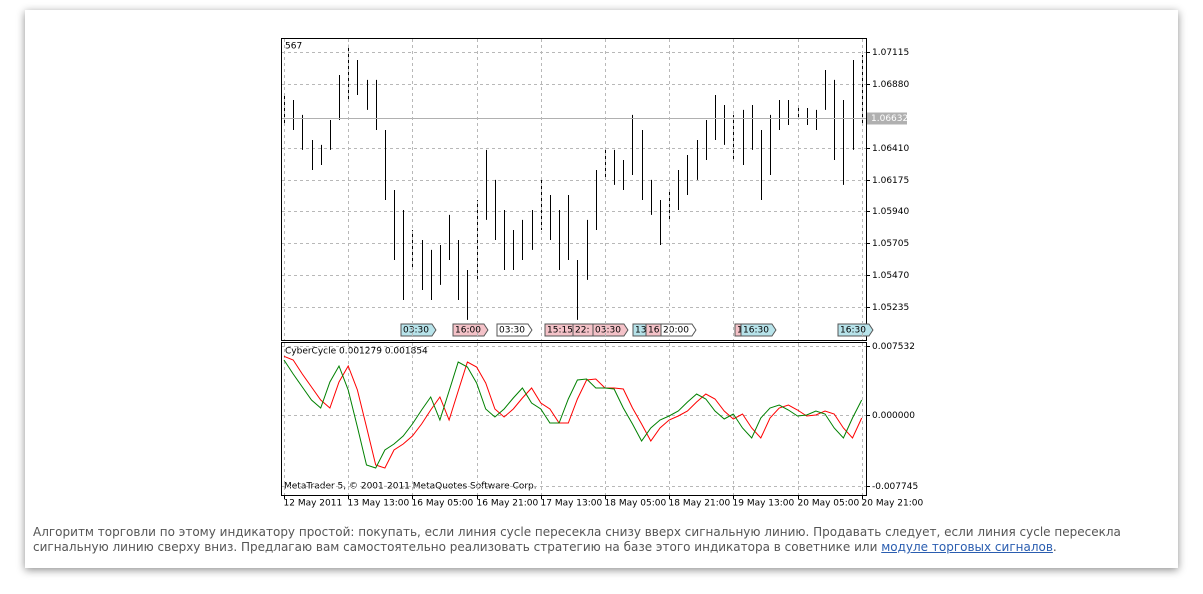 This screenshot has height=594, width=1203. What do you see at coordinates (740, 331) in the screenshot?
I see `session-label: 1` at bounding box center [740, 331].